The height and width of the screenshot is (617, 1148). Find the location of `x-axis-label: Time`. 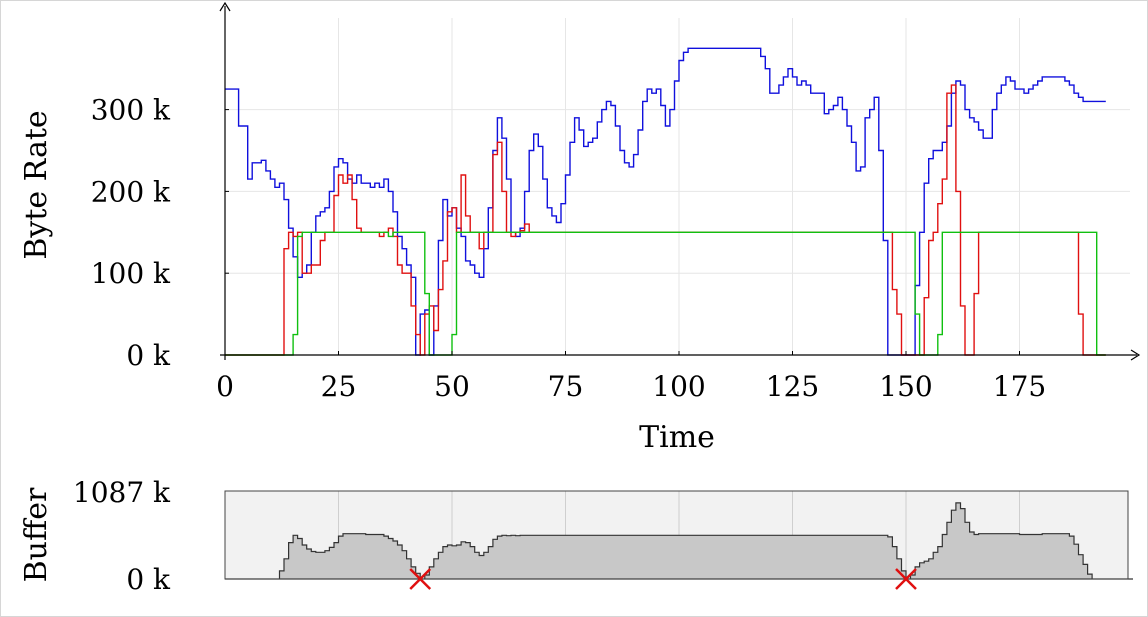

x-axis-label: Time is located at coordinates (677, 437).